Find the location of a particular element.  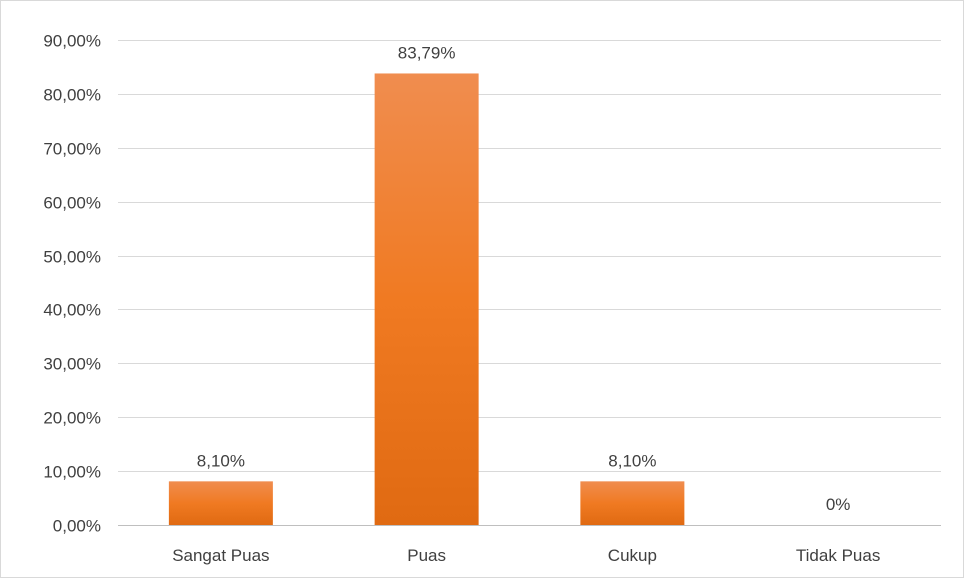

y-tick-label: 0,00% is located at coordinates (77, 526).